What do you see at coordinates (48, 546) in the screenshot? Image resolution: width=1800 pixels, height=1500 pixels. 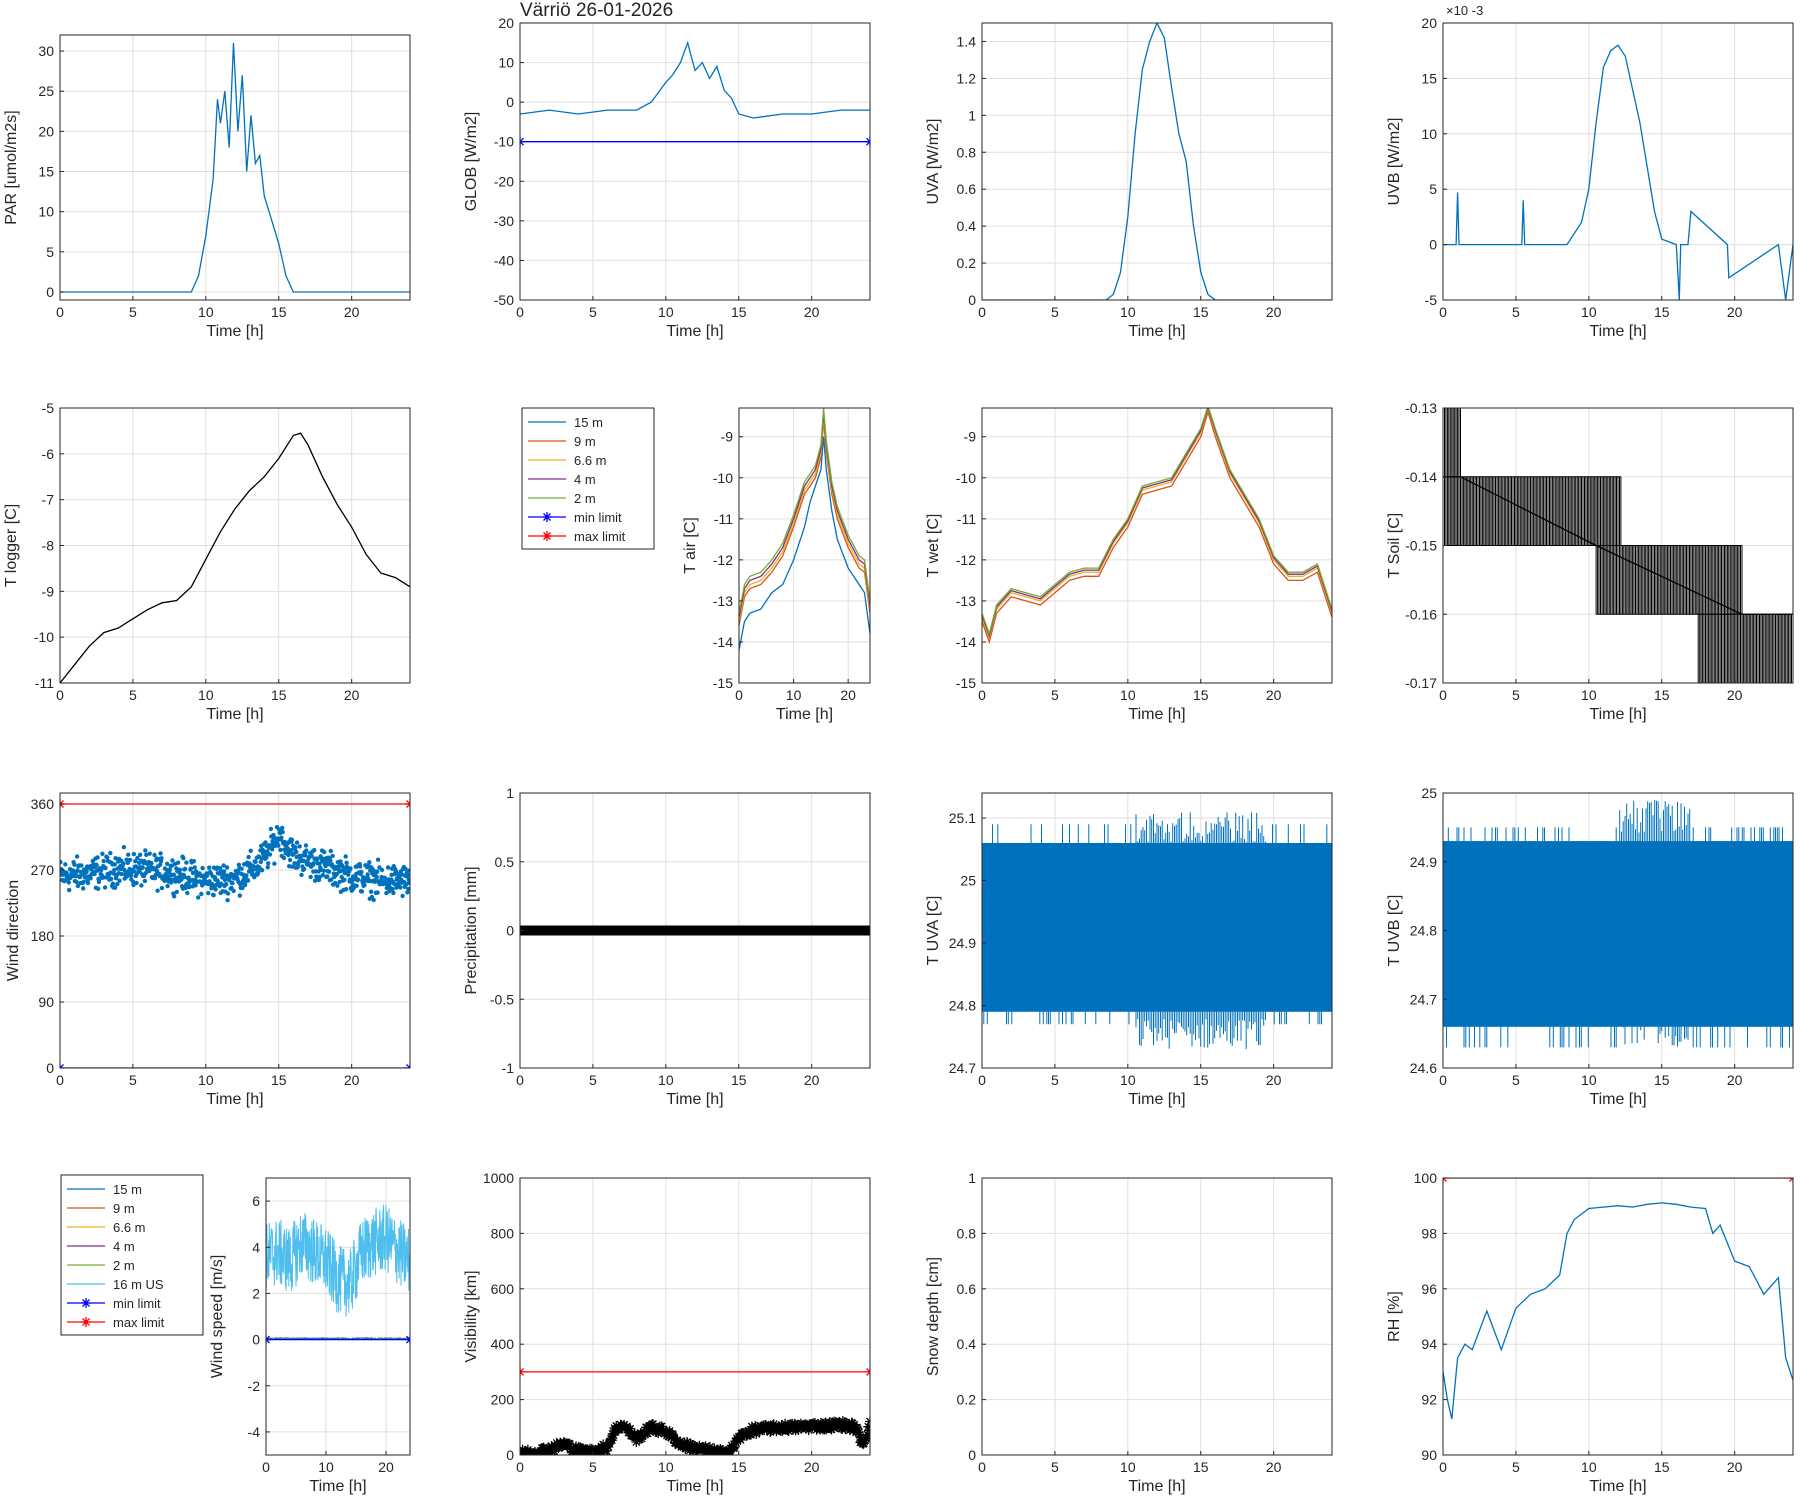 I see `y-tick-label: -8` at bounding box center [48, 546].